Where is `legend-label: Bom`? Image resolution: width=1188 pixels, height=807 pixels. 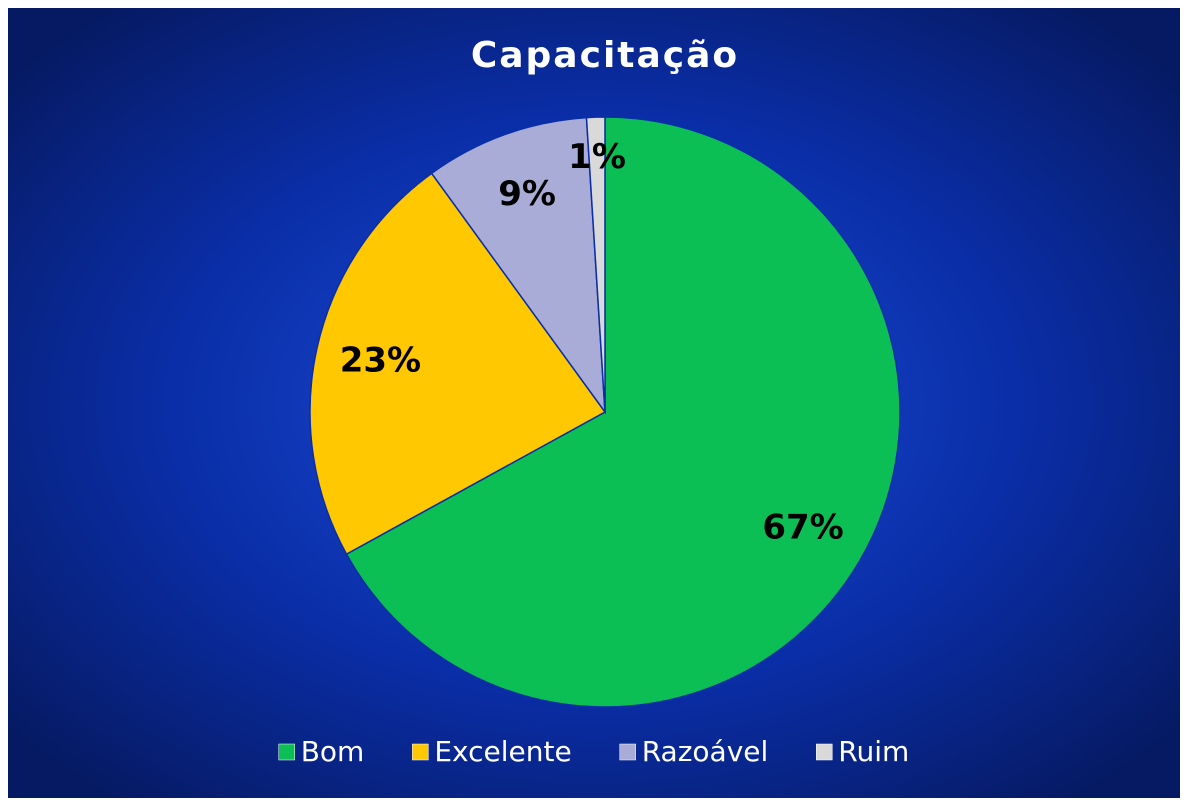 legend-label: Bom is located at coordinates (333, 751).